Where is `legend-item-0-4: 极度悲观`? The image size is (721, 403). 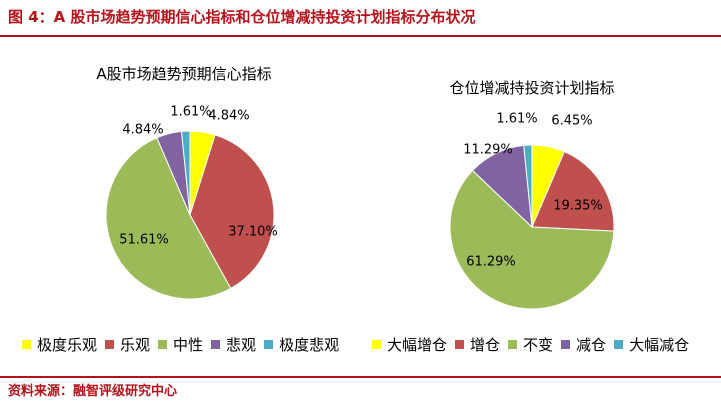
legend-item-0-4: 极度悲观 is located at coordinates (301, 344).